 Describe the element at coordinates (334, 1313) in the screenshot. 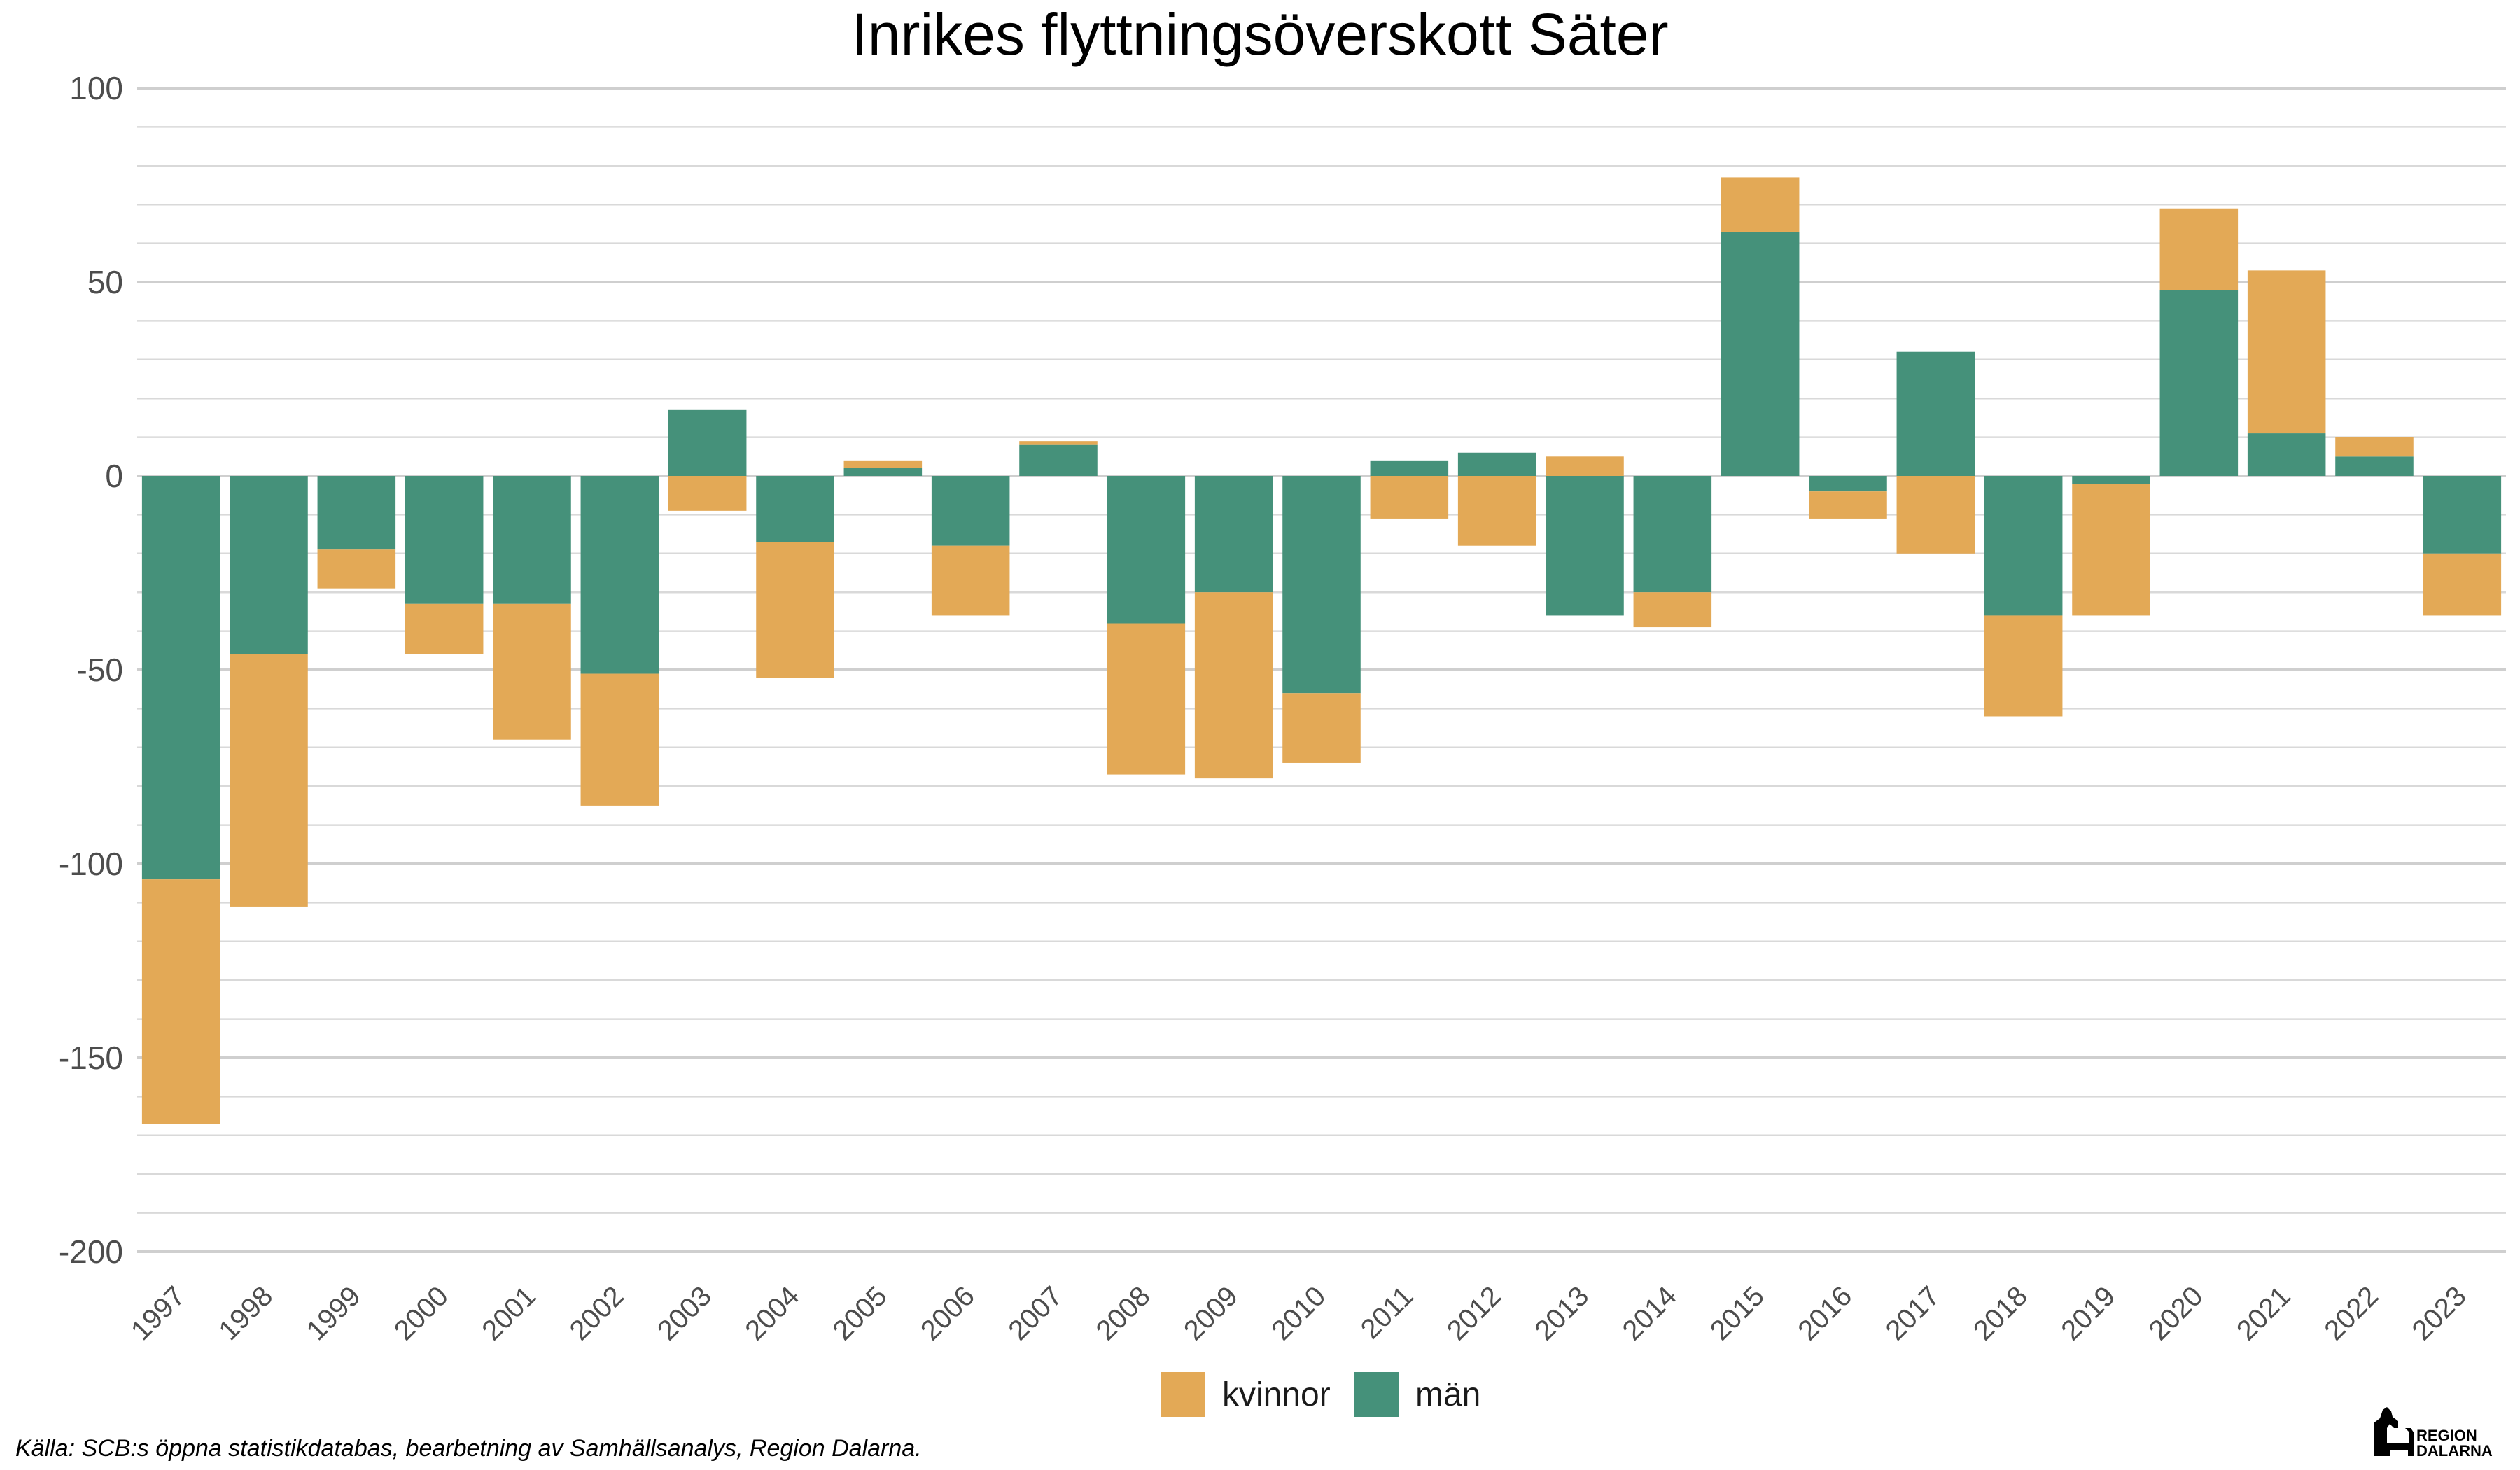

I see `x-tick-label: 1999` at that location.